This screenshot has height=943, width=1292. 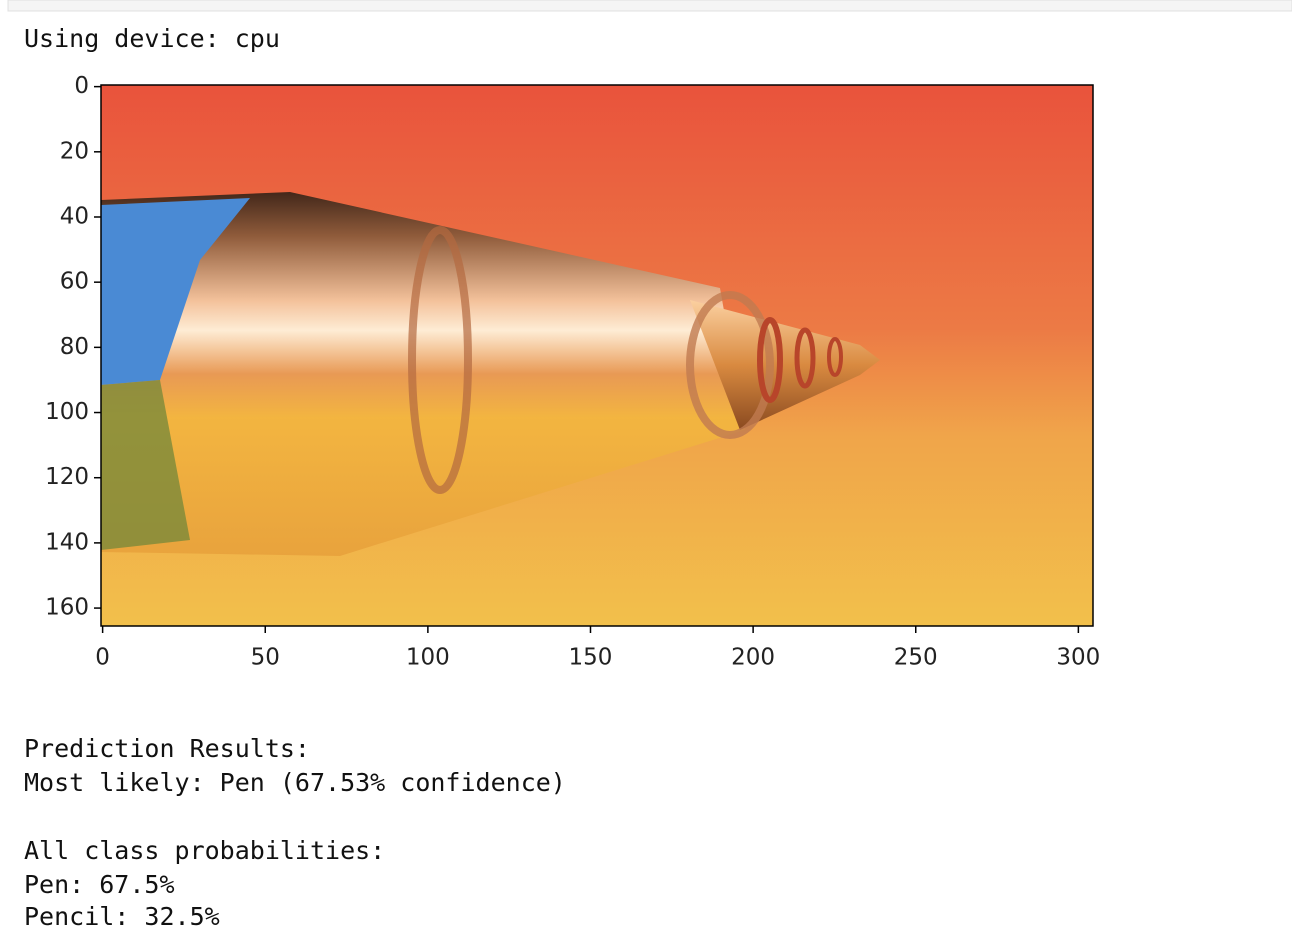 What do you see at coordinates (1078, 658) in the screenshot?
I see `x-tick-label: 300` at bounding box center [1078, 658].